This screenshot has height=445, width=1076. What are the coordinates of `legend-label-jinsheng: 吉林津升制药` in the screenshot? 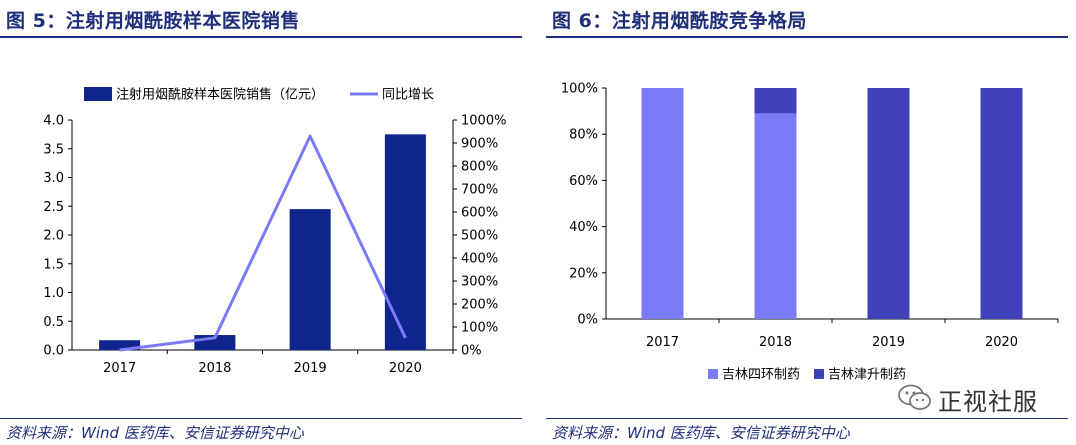 It's located at (867, 375).